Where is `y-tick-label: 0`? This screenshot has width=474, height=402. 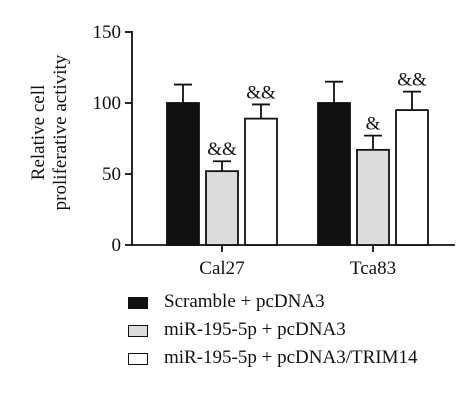 y-tick-label: 0 is located at coordinates (117, 245).